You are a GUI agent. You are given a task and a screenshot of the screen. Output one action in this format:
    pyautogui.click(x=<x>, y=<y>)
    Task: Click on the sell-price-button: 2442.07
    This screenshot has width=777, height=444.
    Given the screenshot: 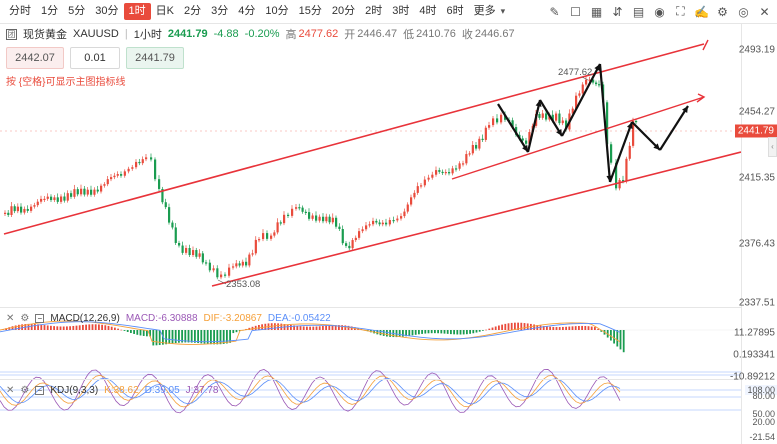 What is the action you would take?
    pyautogui.click(x=35, y=58)
    